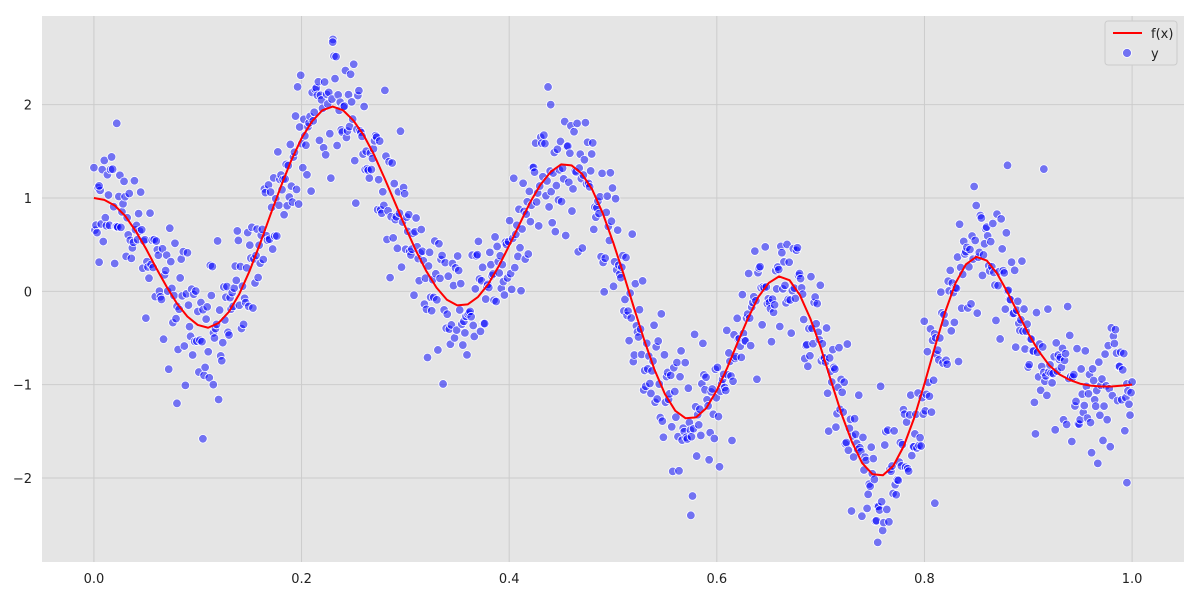 This screenshot has height=600, width=1200. I want to click on y-tick-label: −2, so click(22, 479).